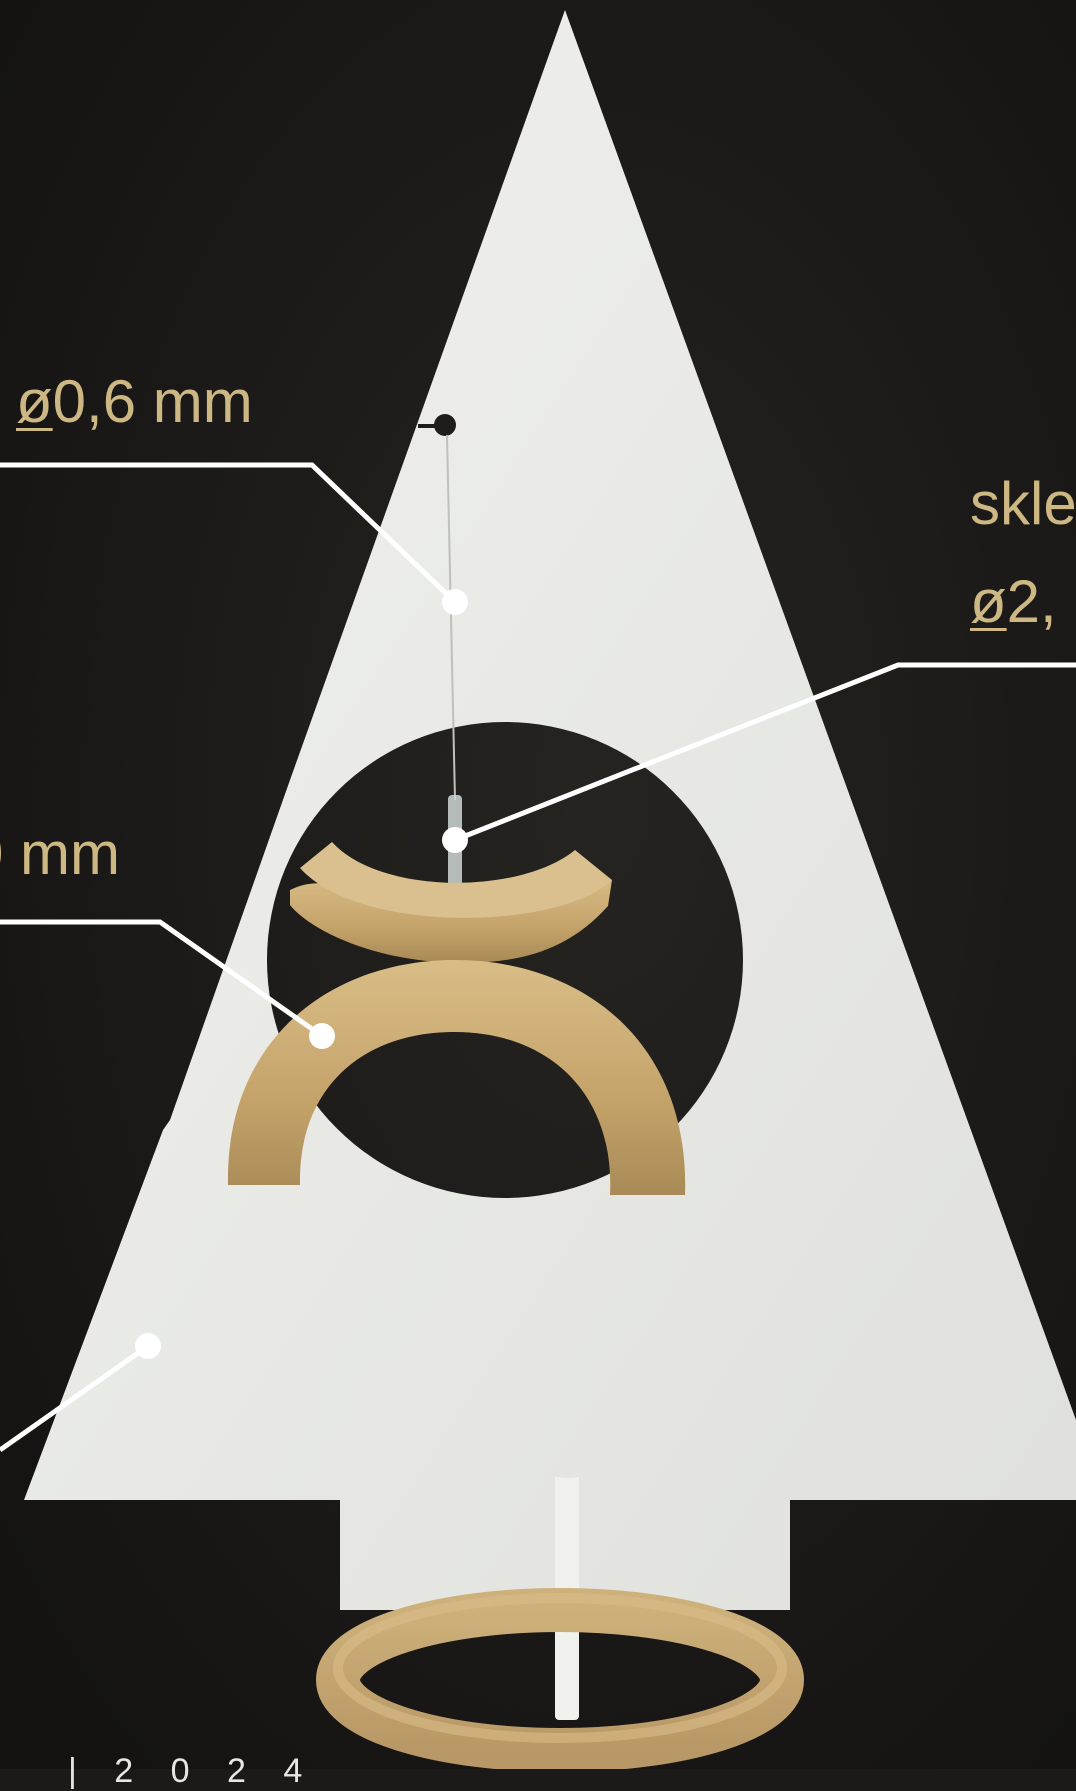 This screenshot has width=1076, height=1791. I want to click on thread-diameter-value: 0,6 mm, so click(152, 401).